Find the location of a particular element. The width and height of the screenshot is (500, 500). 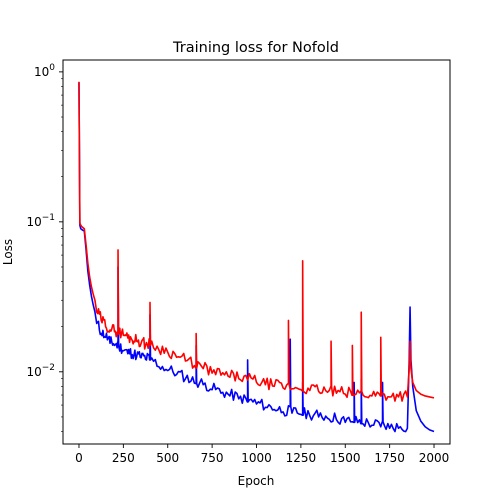

y-tick-label: 10⁻² is located at coordinates (40, 371).